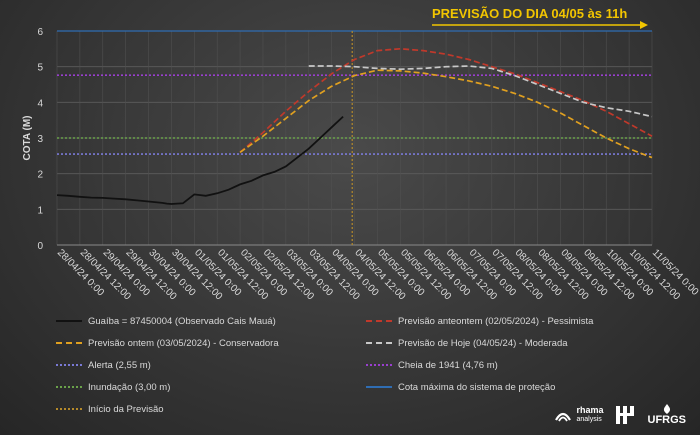  I want to click on chart-title: PREVISÃO DO DIA 04/05 às 11h, so click(529, 13).